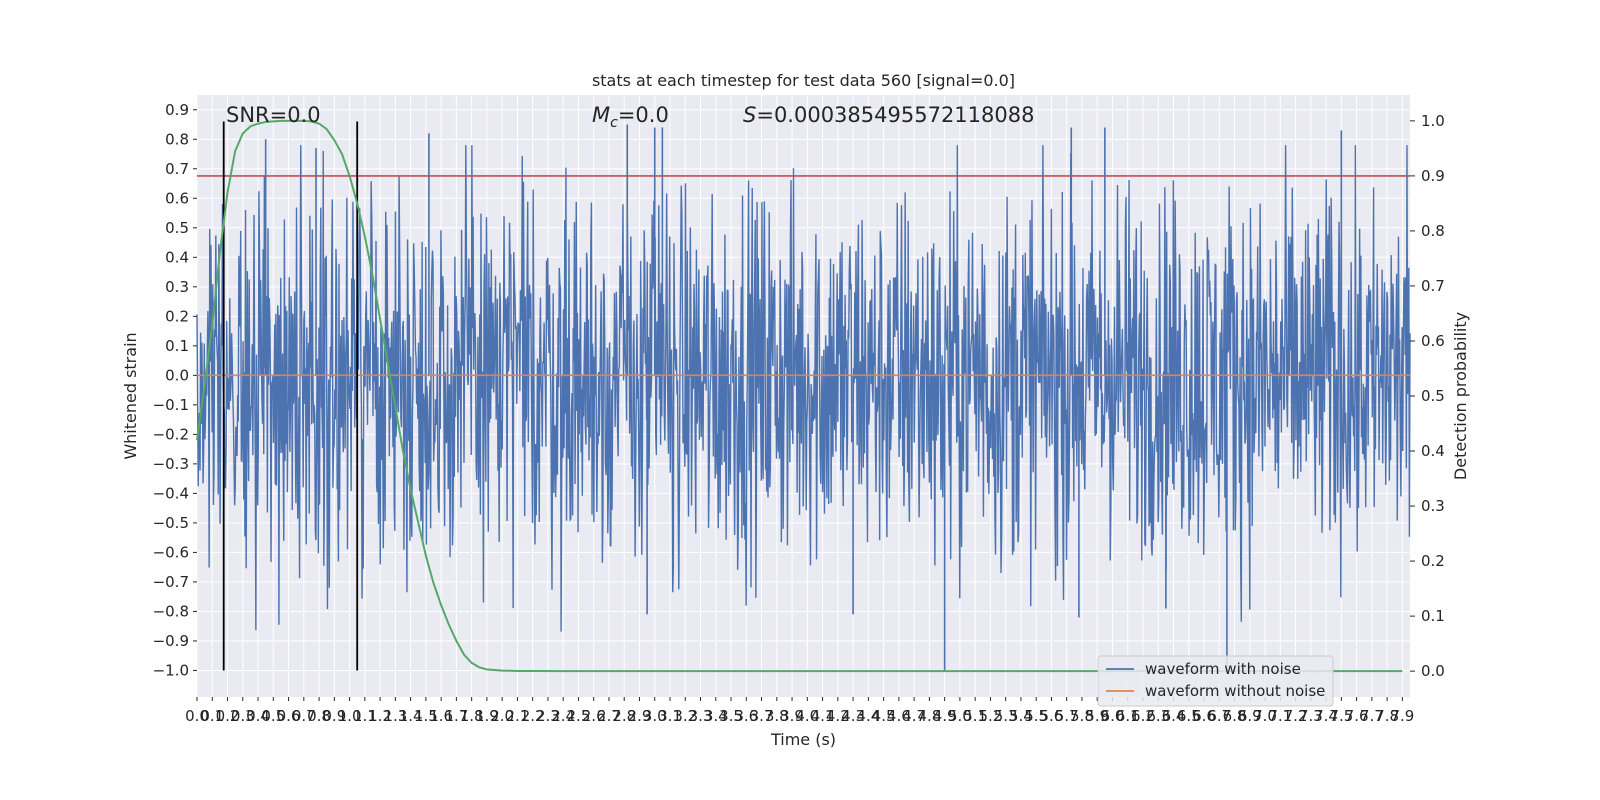 This screenshot has width=1600, height=800. Describe the element at coordinates (884, 716) in the screenshot. I see `x-tick-label: 4.5` at that location.